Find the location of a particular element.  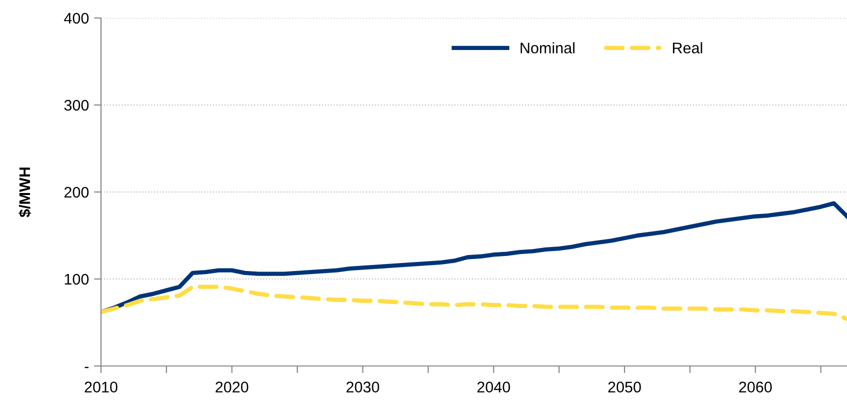

x-tick-label: 2040 is located at coordinates (493, 387).